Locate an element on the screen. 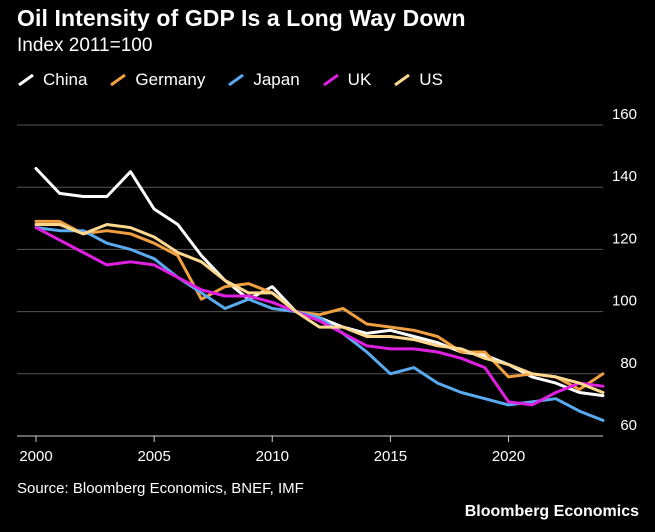  x-tick-label-2010: 2010 is located at coordinates (272, 456).